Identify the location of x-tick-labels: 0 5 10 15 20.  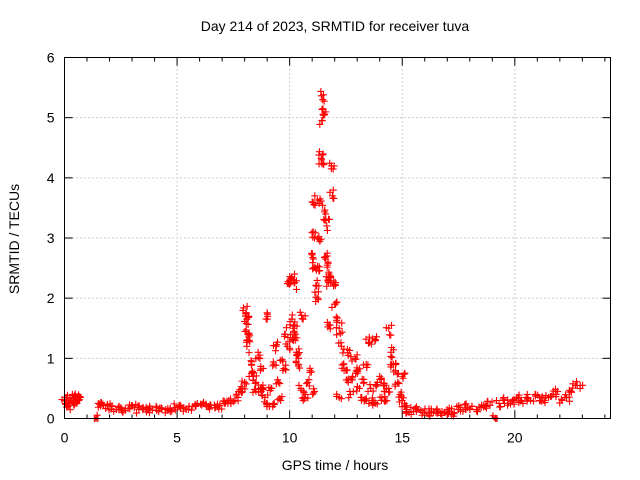
(292, 438).